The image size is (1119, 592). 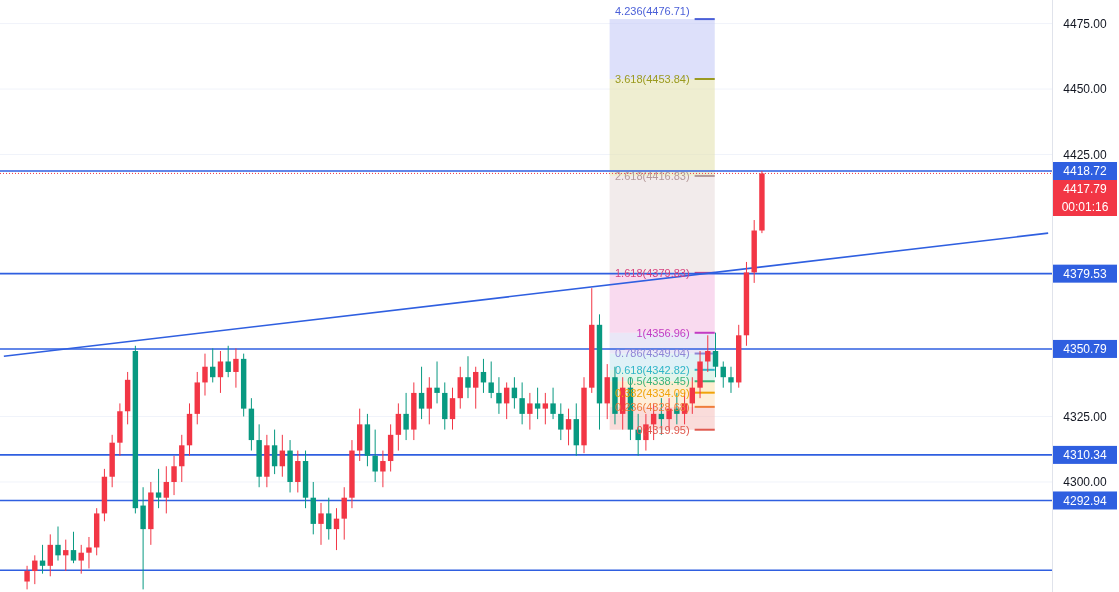 I want to click on ref-line-label: 4417.79, so click(x=1085, y=189).